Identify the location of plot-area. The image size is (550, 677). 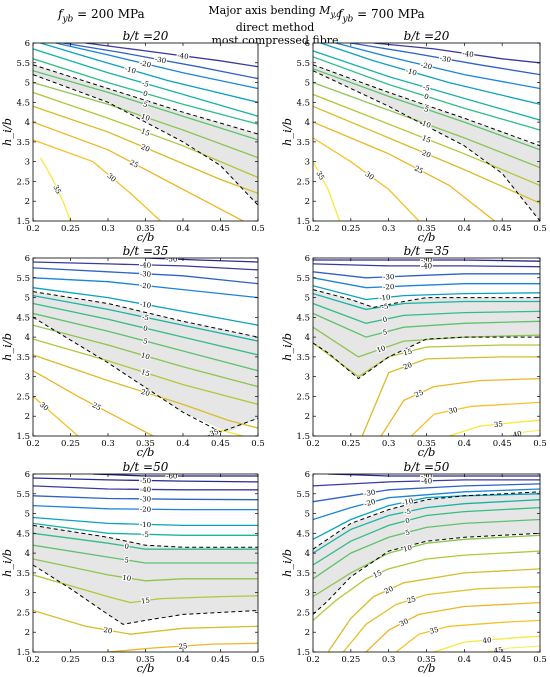
(426, 132).